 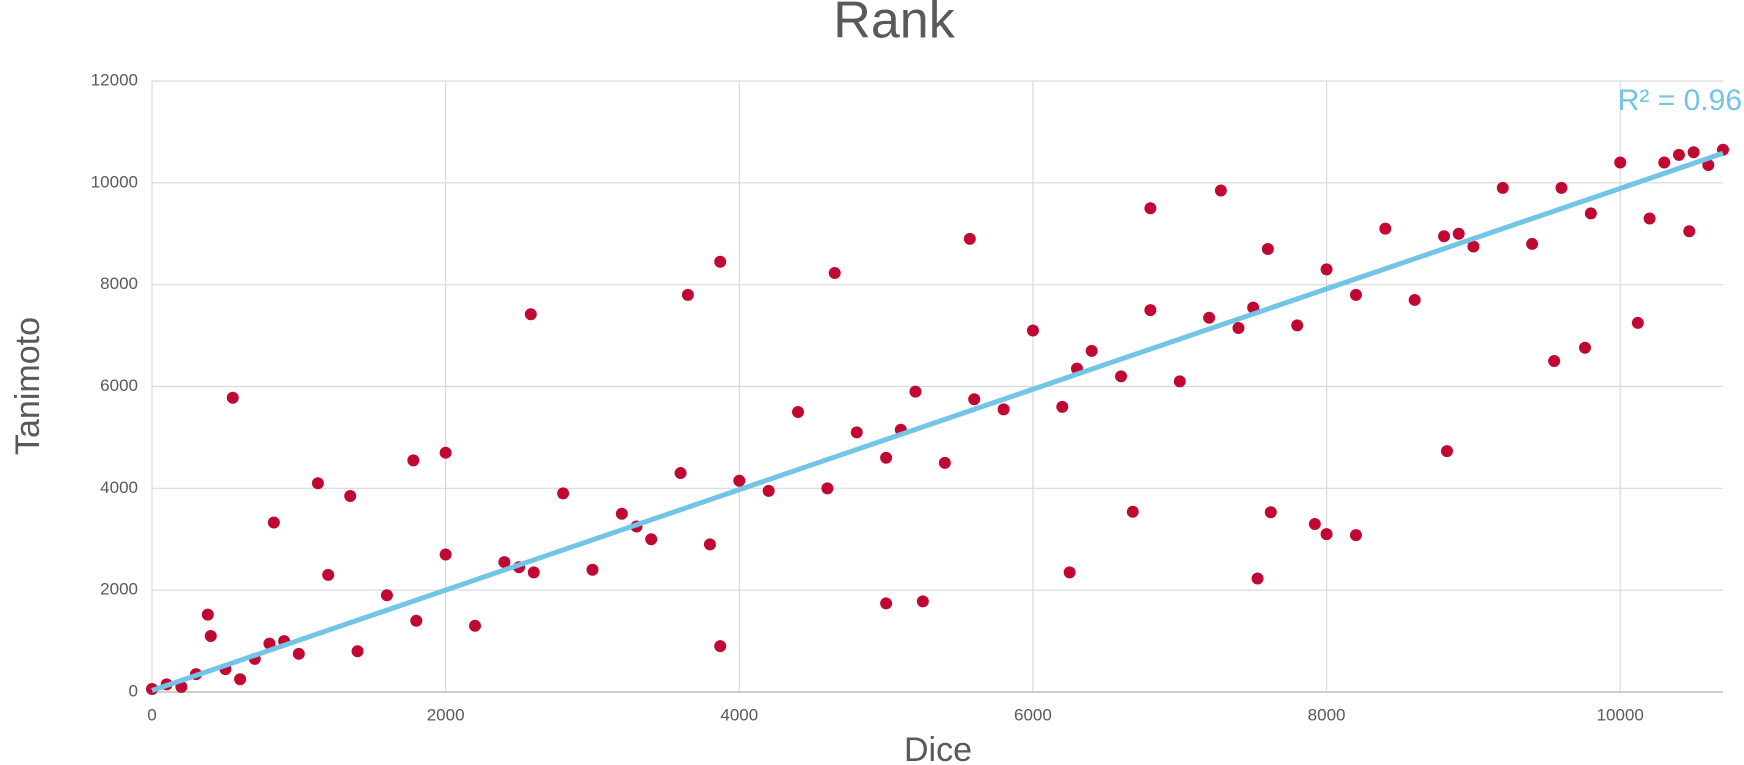 What do you see at coordinates (1620, 714) in the screenshot?
I see `x-tick-label: 10000` at bounding box center [1620, 714].